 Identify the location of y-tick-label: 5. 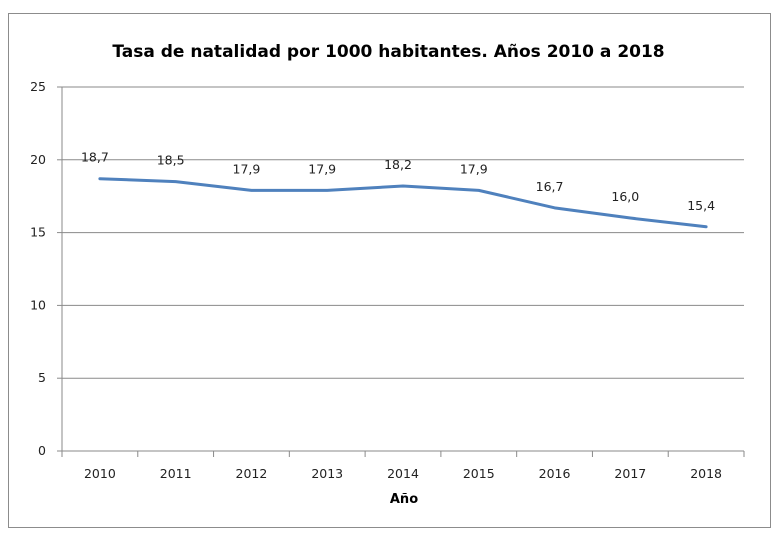
(42, 377).